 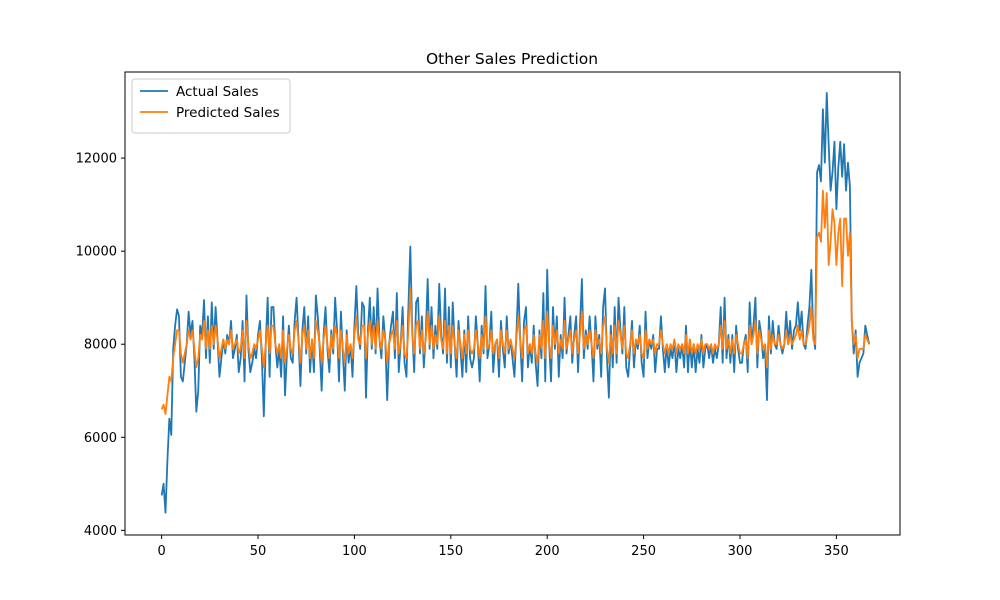 I want to click on x-tick-label: 250, so click(x=643, y=551).